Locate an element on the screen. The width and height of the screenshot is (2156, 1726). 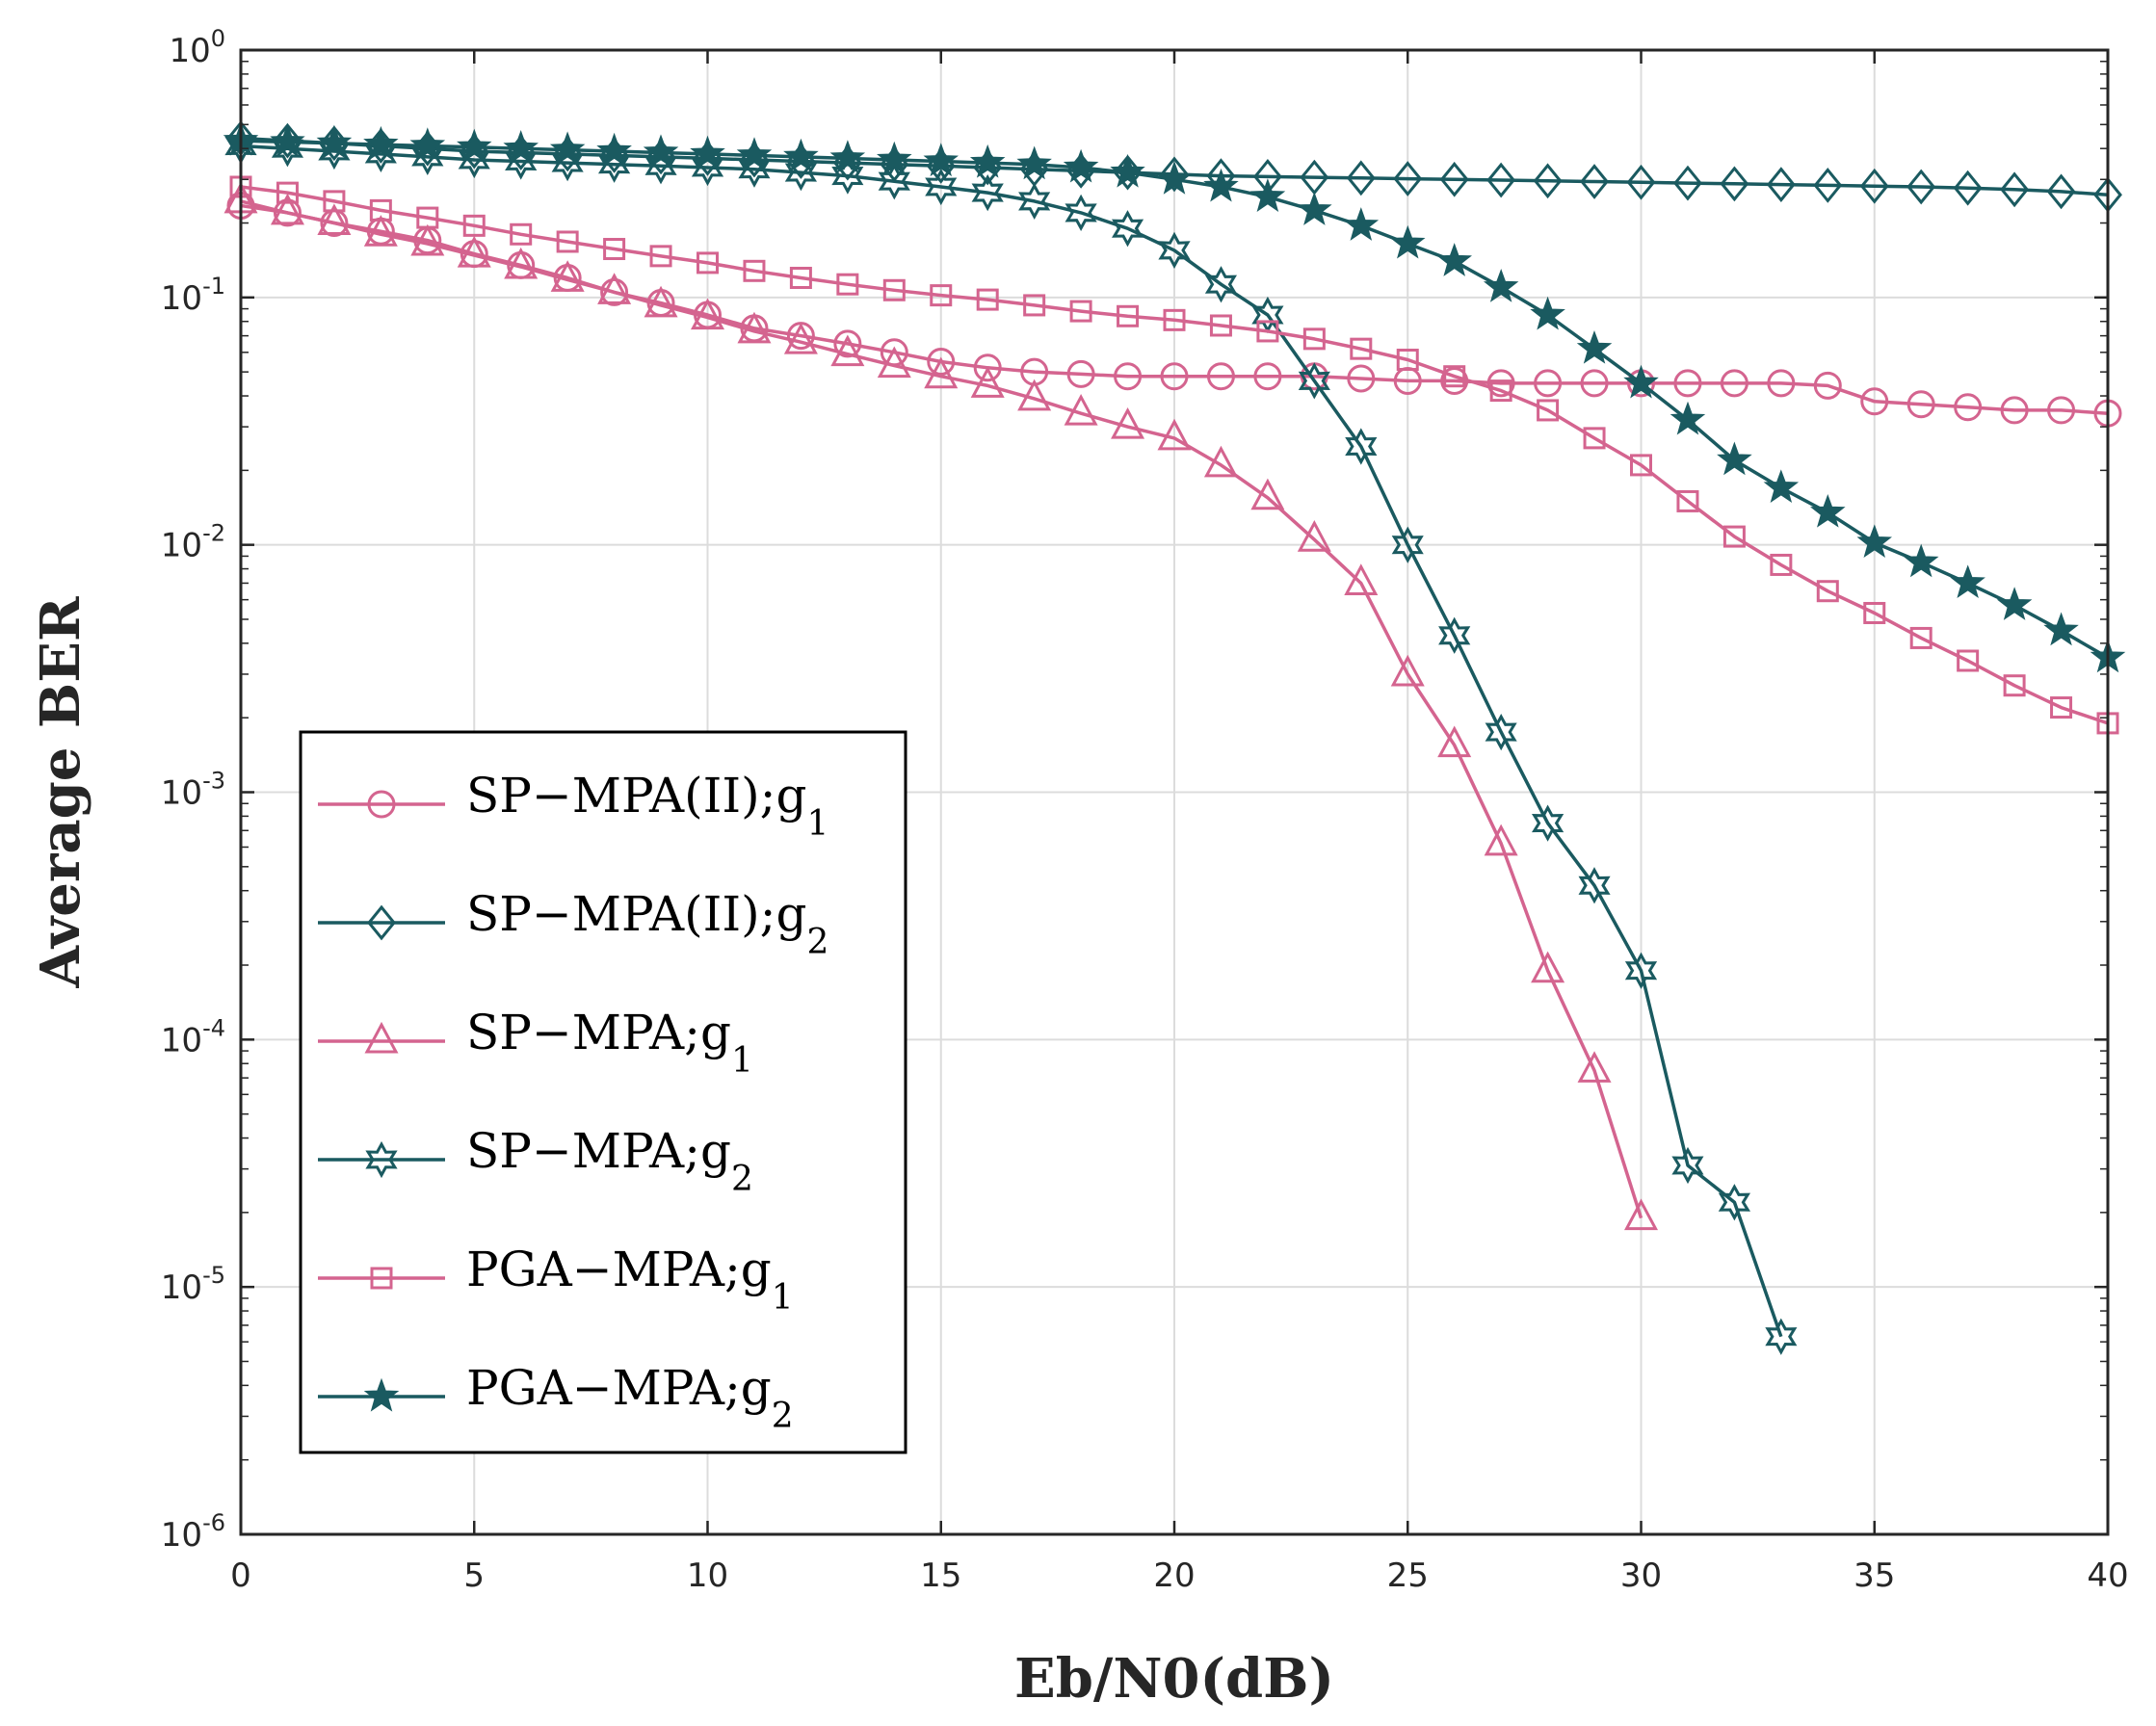
circle-marker-icon is located at coordinates (381, 804).